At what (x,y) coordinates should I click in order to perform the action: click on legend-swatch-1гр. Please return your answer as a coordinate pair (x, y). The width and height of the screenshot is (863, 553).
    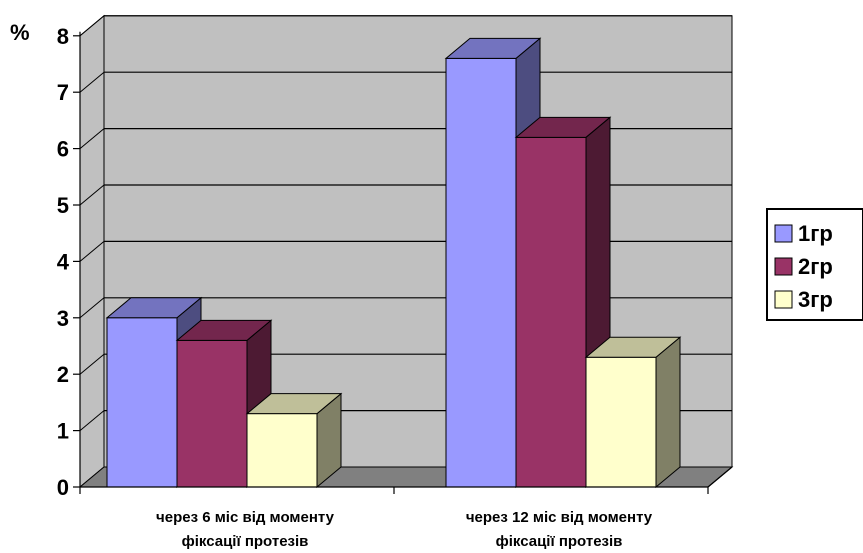
    Looking at the image, I should click on (783, 233).